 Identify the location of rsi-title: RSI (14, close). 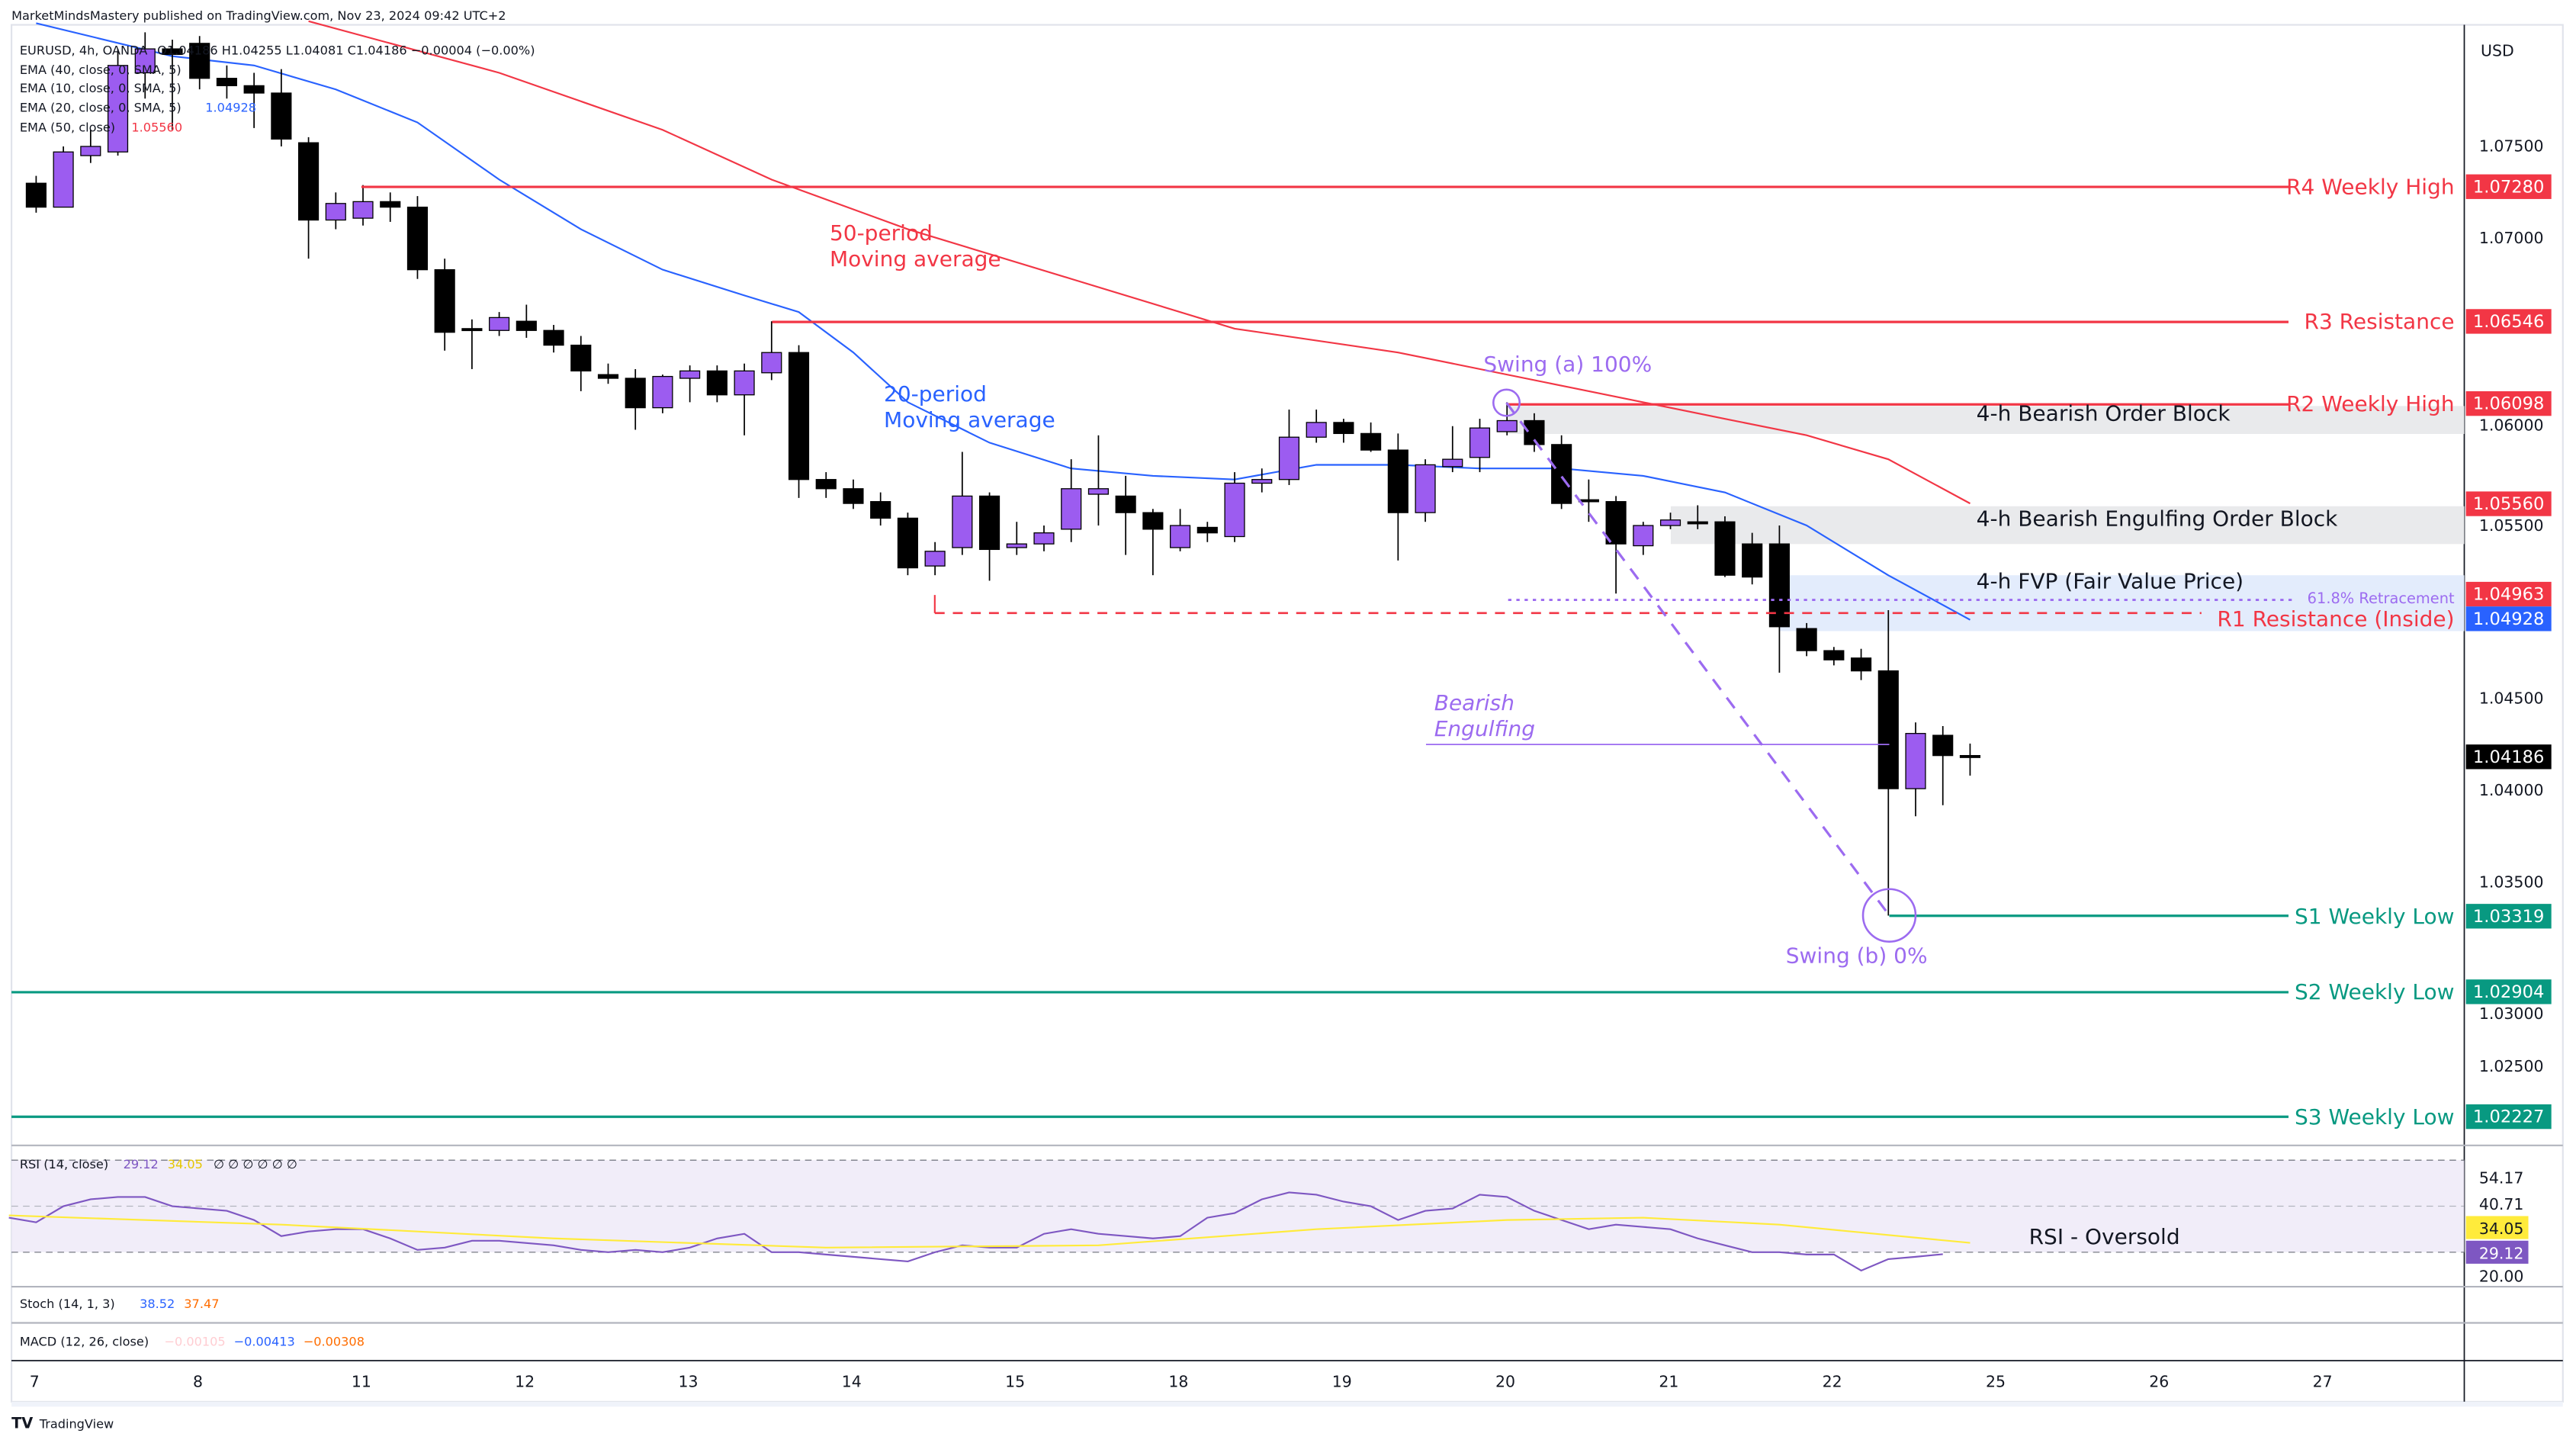
(64, 1164).